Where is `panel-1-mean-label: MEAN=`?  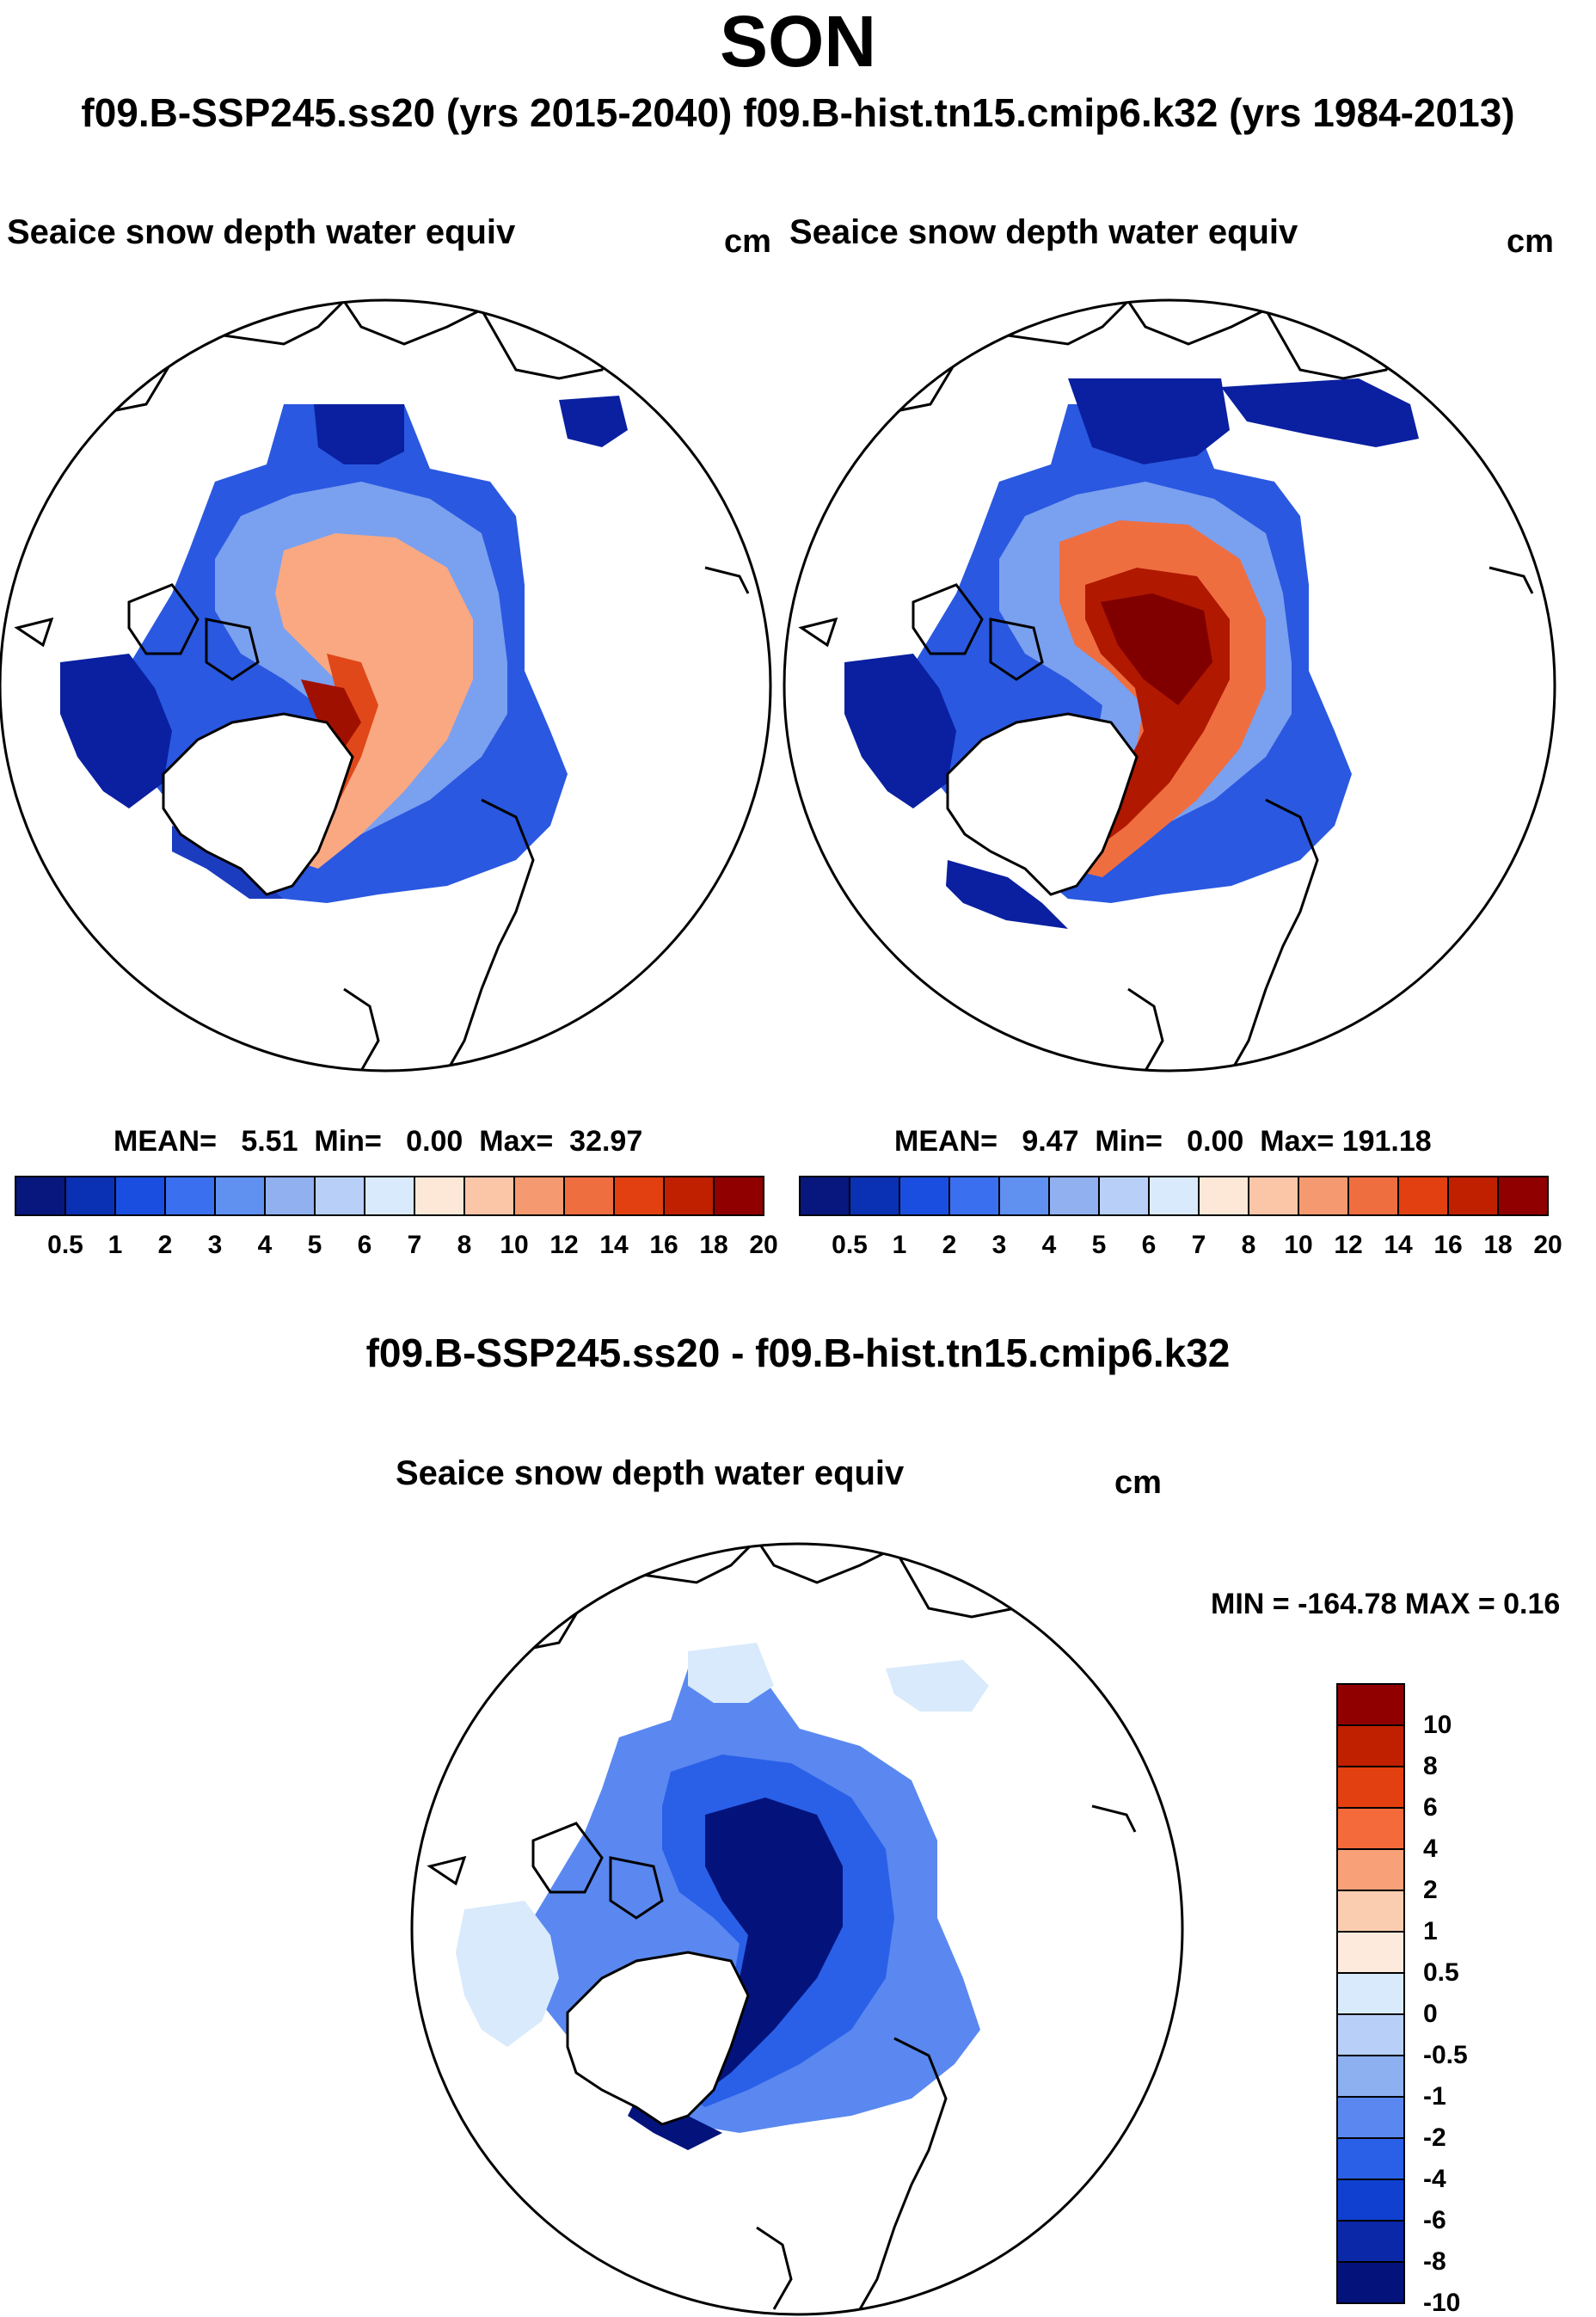 panel-1-mean-label: MEAN= is located at coordinates (165, 1141).